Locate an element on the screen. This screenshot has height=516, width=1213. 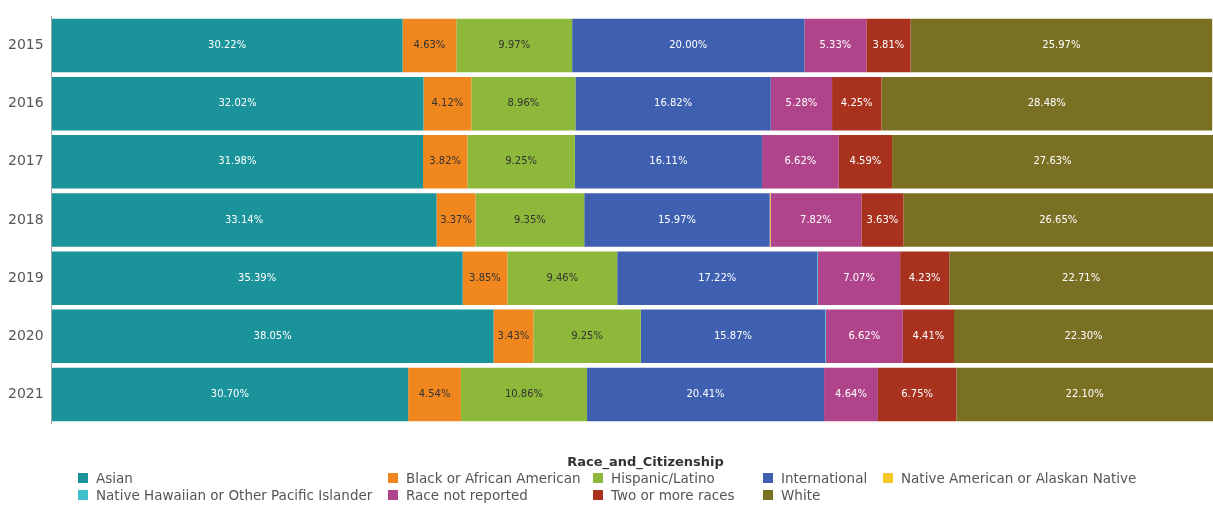
data-label: 5.28% is located at coordinates (801, 103).